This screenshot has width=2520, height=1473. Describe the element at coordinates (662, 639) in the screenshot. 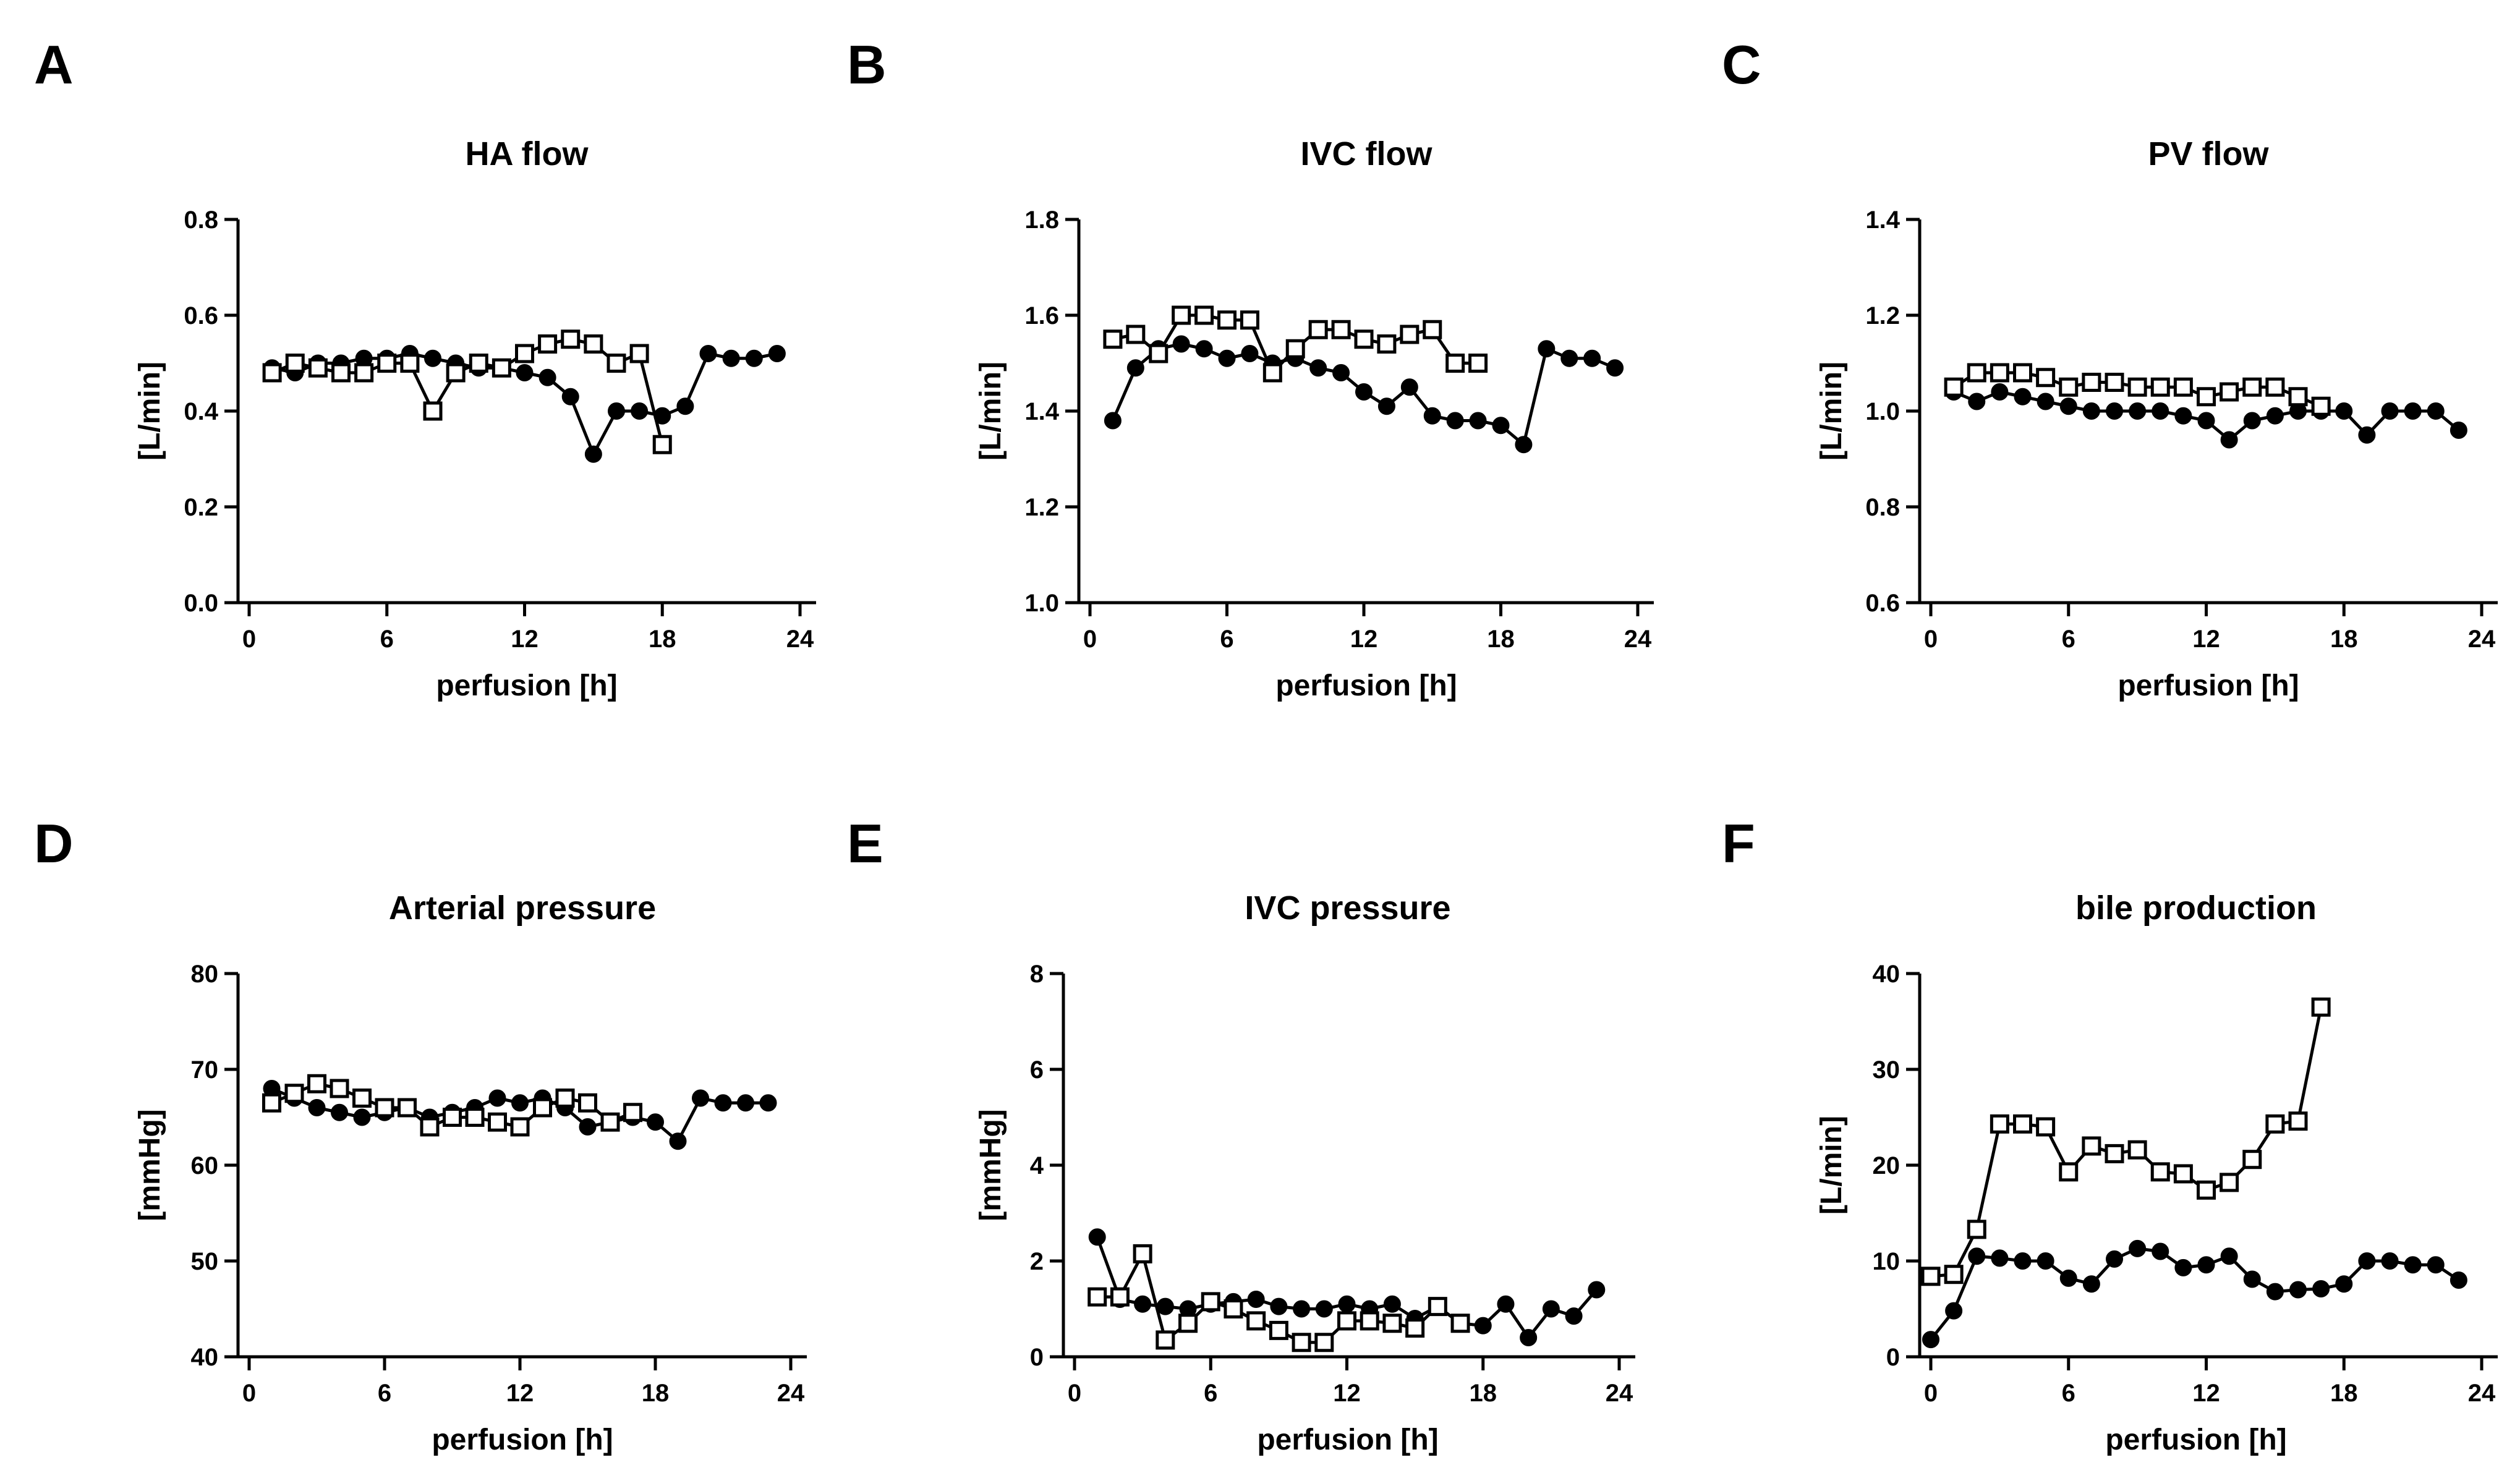

I see `x-tick-label: 18` at that location.